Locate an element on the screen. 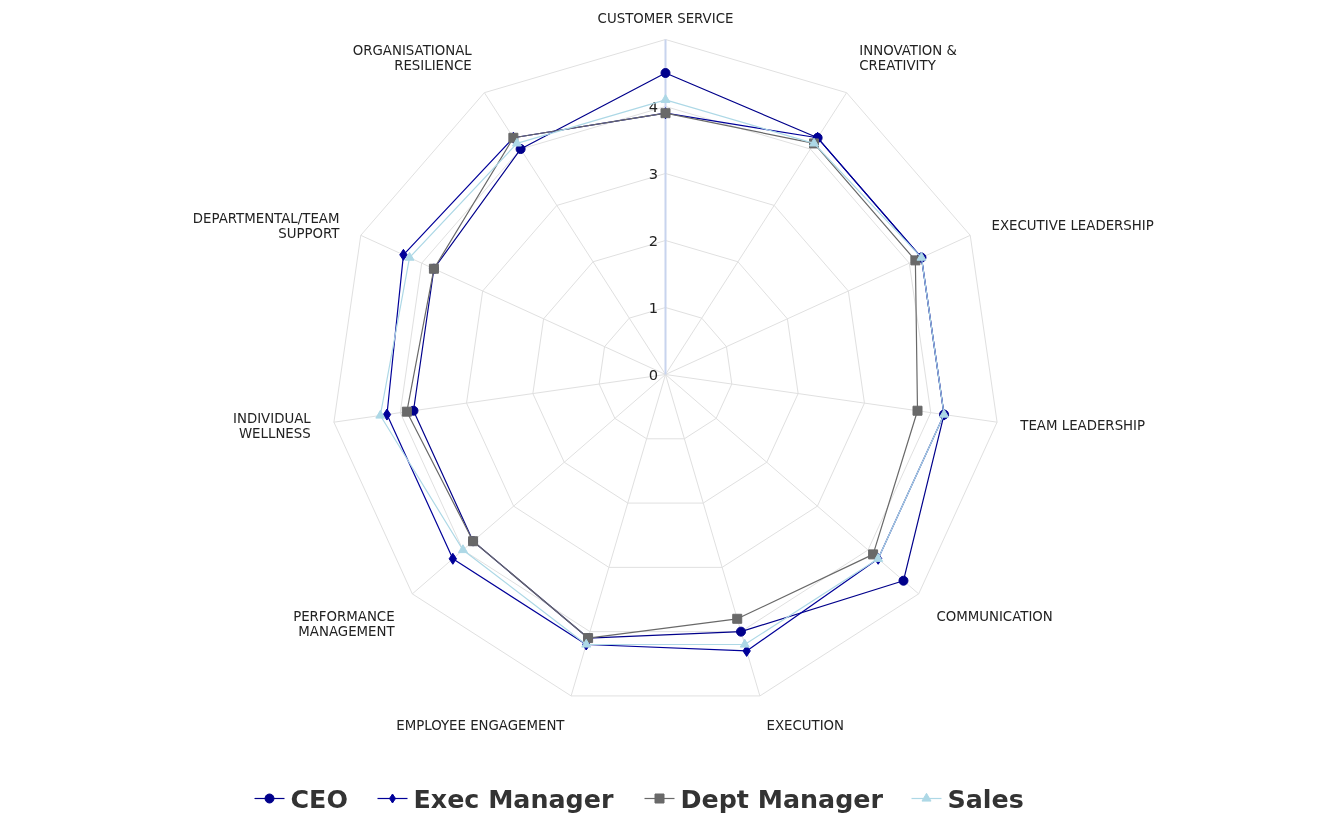 The image size is (1333, 835). y-tick-label: 3 is located at coordinates (653, 173).